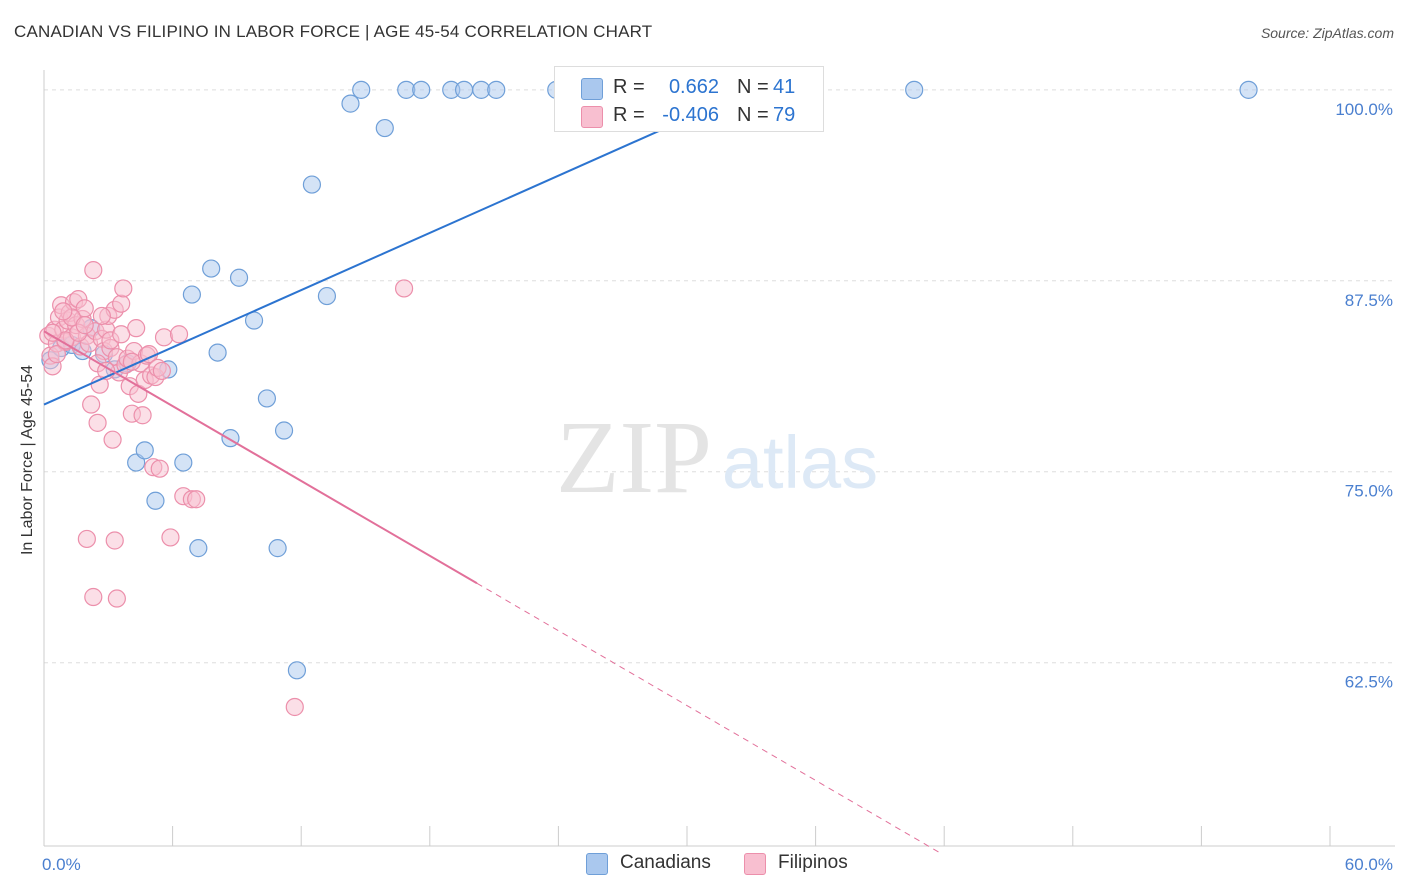 Image resolution: width=1406 pixels, height=892 pixels. Describe the element at coordinates (755, 864) in the screenshot. I see `filipinos-legend-swatch` at that location.